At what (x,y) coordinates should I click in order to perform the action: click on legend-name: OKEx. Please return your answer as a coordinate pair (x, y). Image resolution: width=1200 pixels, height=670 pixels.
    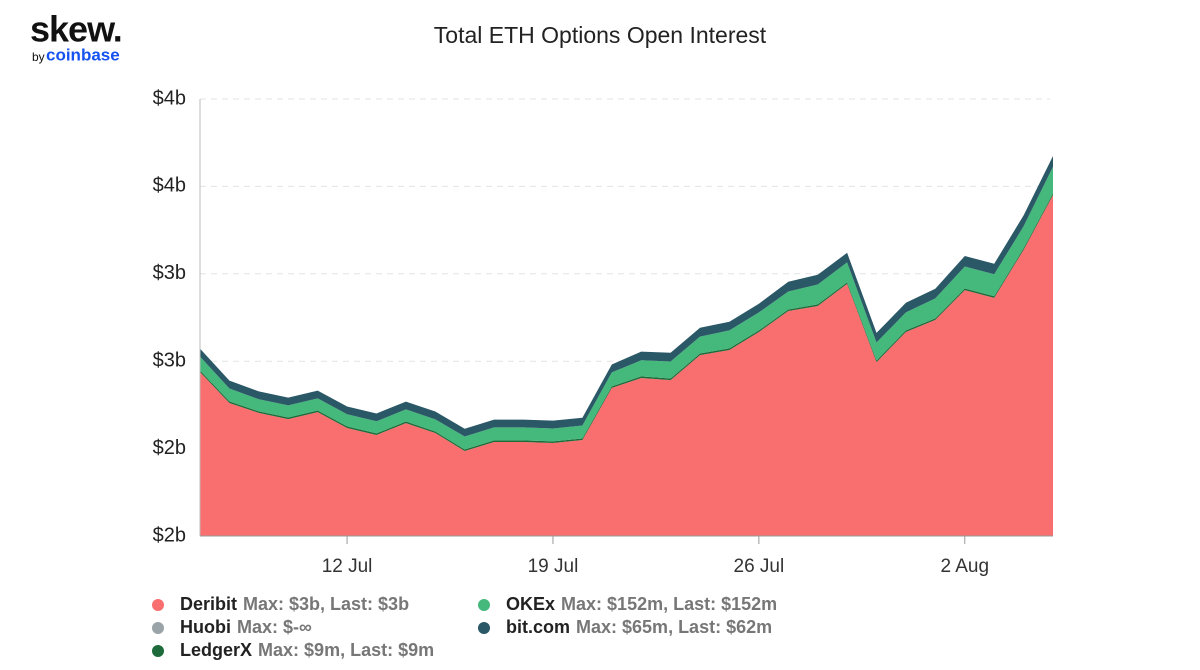
    Looking at the image, I should click on (530, 604).